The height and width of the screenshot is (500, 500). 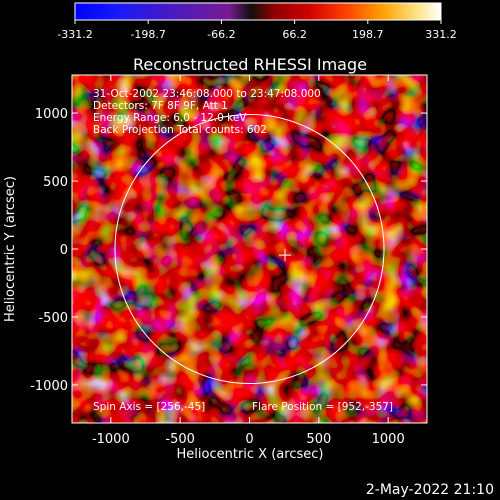 What do you see at coordinates (51, 114) in the screenshot?
I see `y-tick-label: 1000` at bounding box center [51, 114].